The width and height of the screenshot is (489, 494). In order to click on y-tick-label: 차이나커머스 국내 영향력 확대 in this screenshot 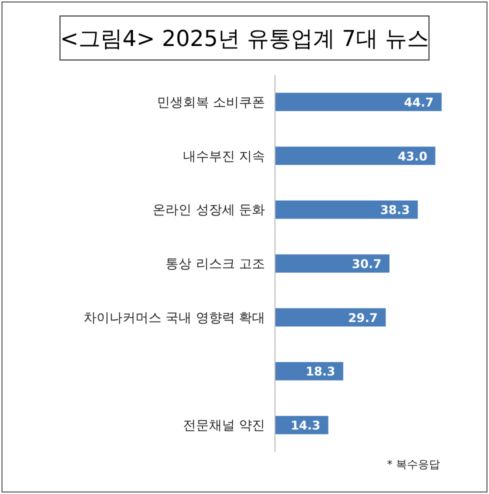, I will do `click(174, 318)`.